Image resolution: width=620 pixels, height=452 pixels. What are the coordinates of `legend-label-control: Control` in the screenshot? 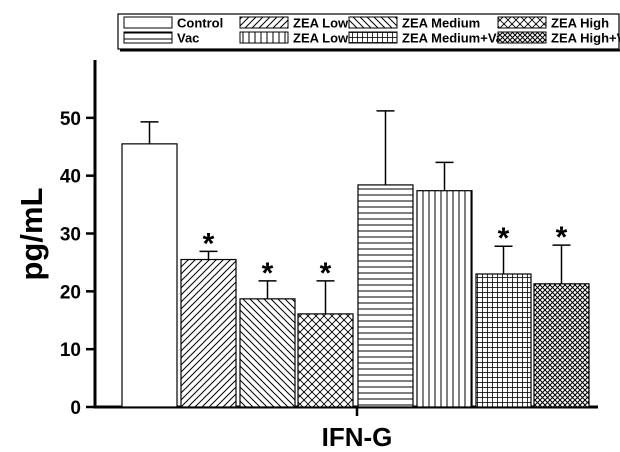 It's located at (200, 23).